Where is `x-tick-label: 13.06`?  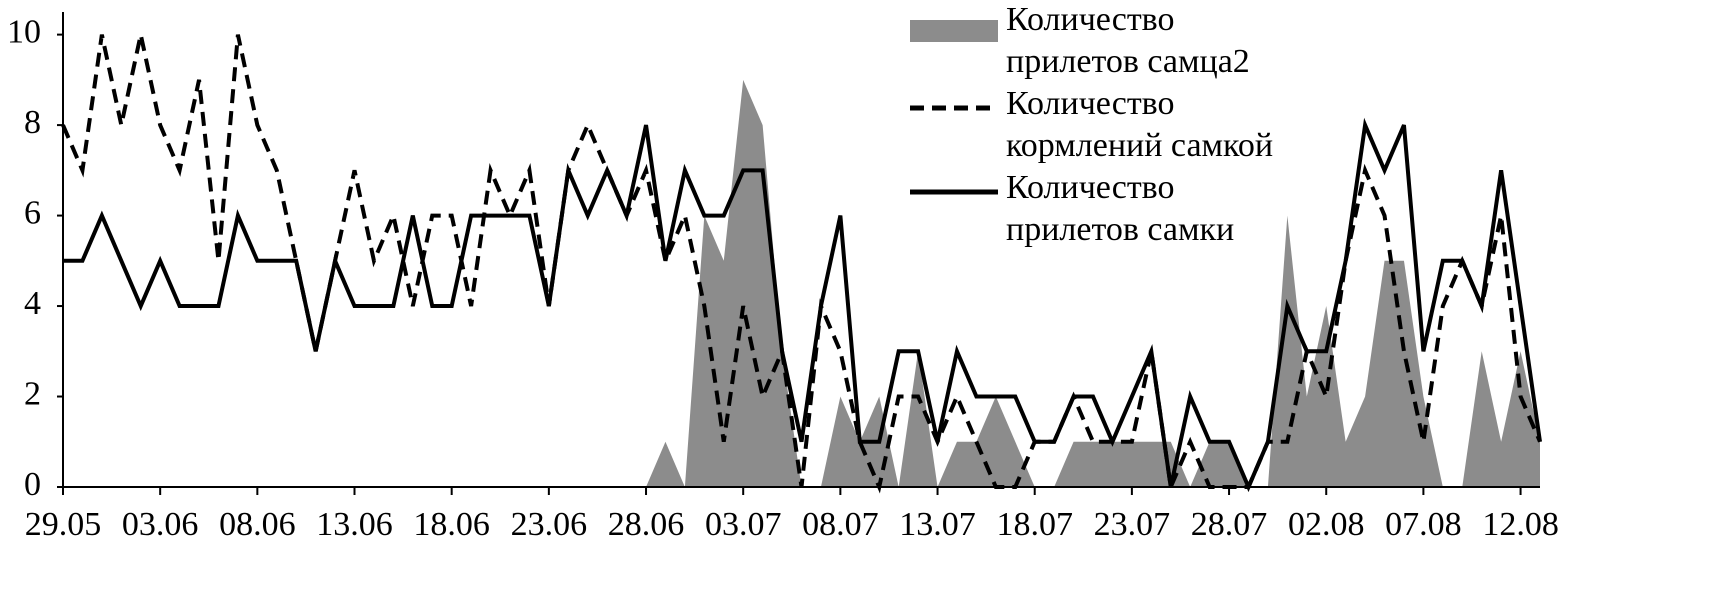
x-tick-label: 13.06 is located at coordinates (354, 524).